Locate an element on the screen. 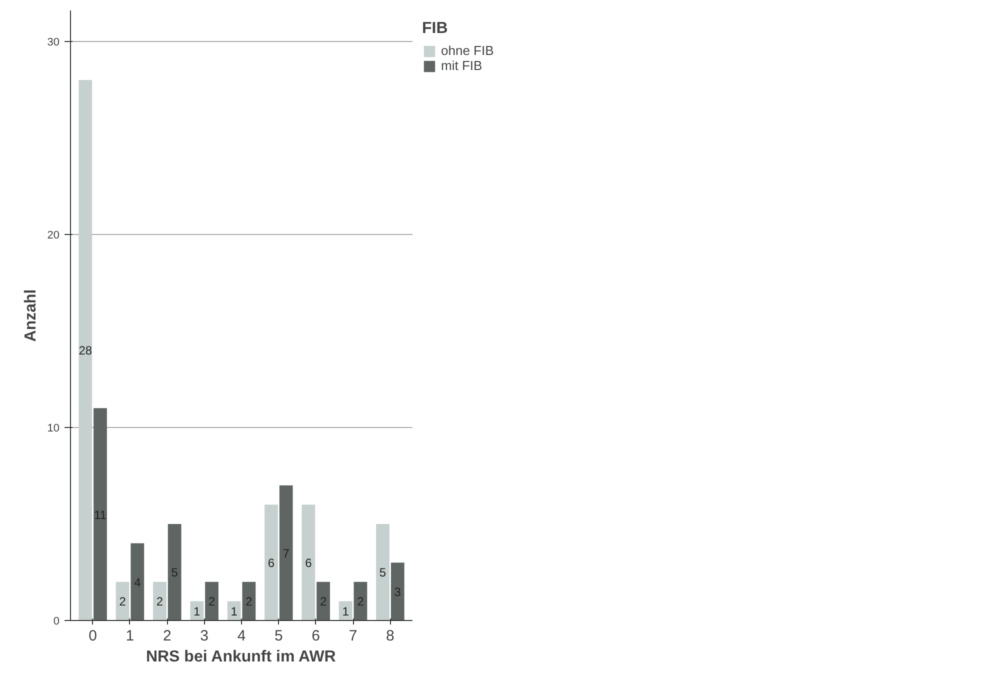  data-label: 3 is located at coordinates (398, 592).